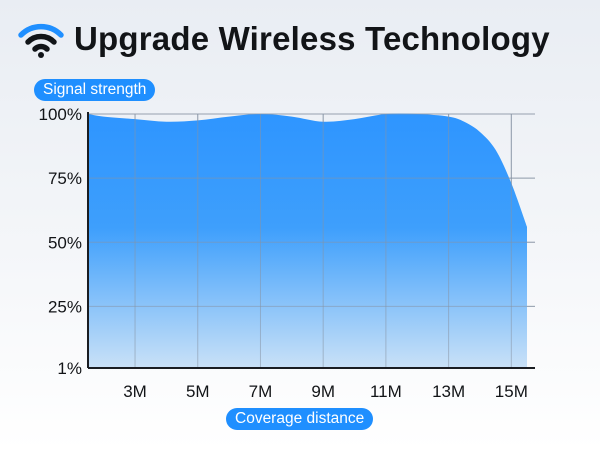 The width and height of the screenshot is (600, 450). I want to click on wifi-icon, so click(41, 40).